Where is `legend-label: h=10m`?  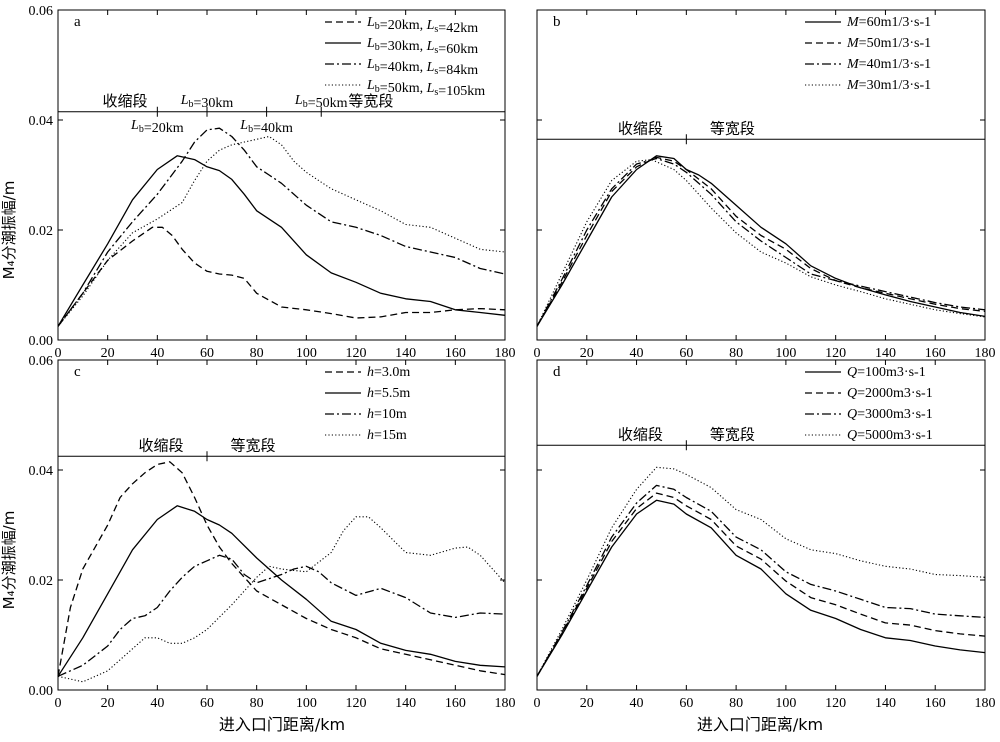
legend-label: h=10m is located at coordinates (387, 414).